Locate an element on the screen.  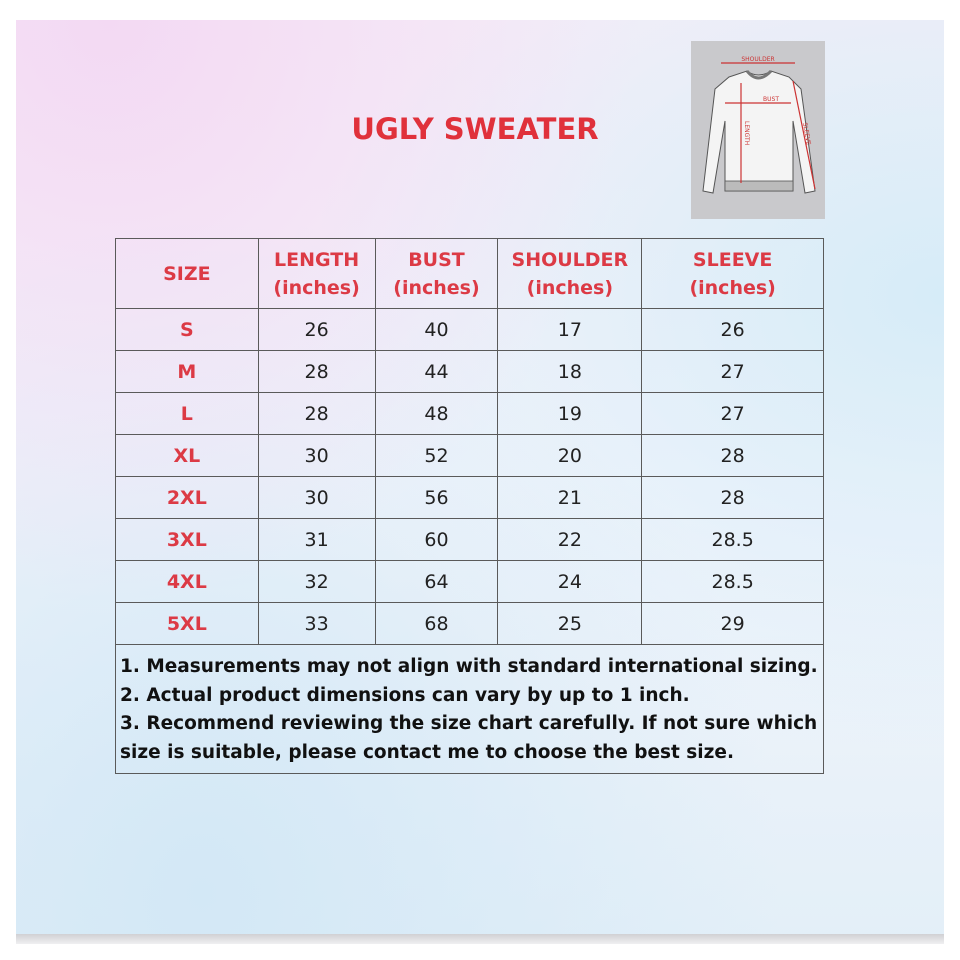
header-name: BUST is located at coordinates (436, 259).